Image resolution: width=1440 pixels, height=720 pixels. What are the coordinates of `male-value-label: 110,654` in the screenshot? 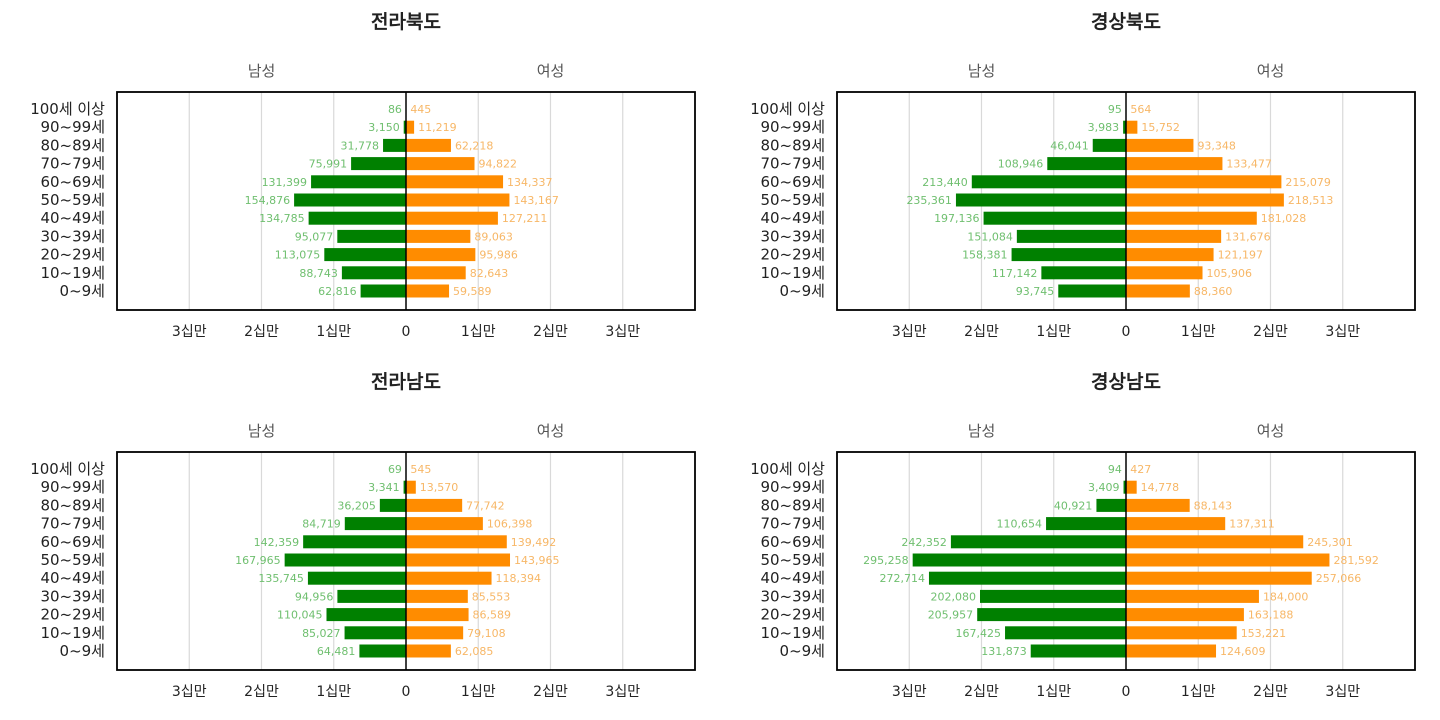 It's located at (1020, 524).